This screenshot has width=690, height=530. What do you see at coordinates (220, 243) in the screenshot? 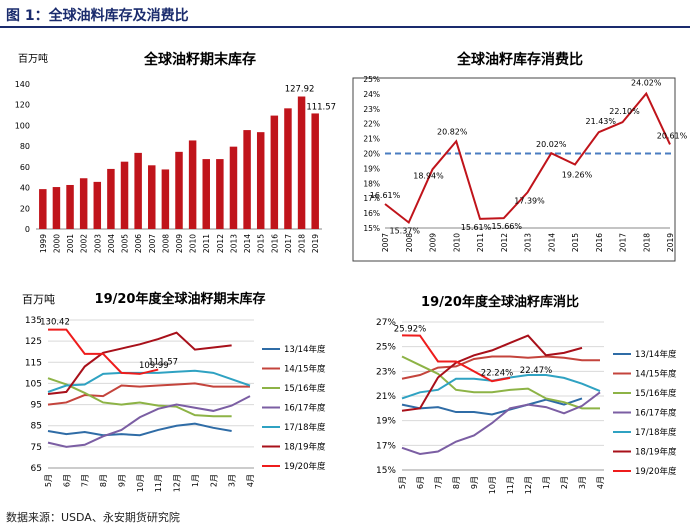
I see `x-tick-label: 2012` at bounding box center [220, 243].